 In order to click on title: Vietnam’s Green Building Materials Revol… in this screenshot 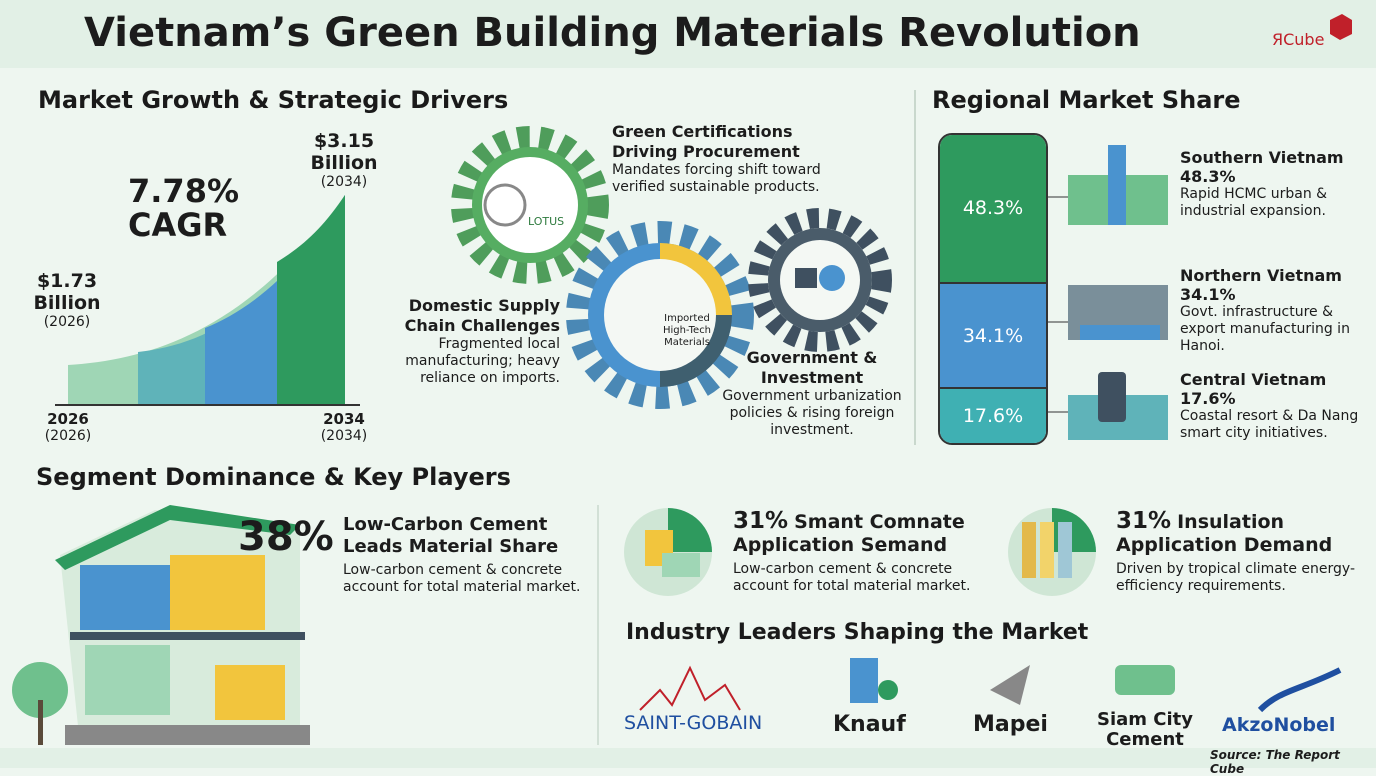, I will do `click(612, 33)`.